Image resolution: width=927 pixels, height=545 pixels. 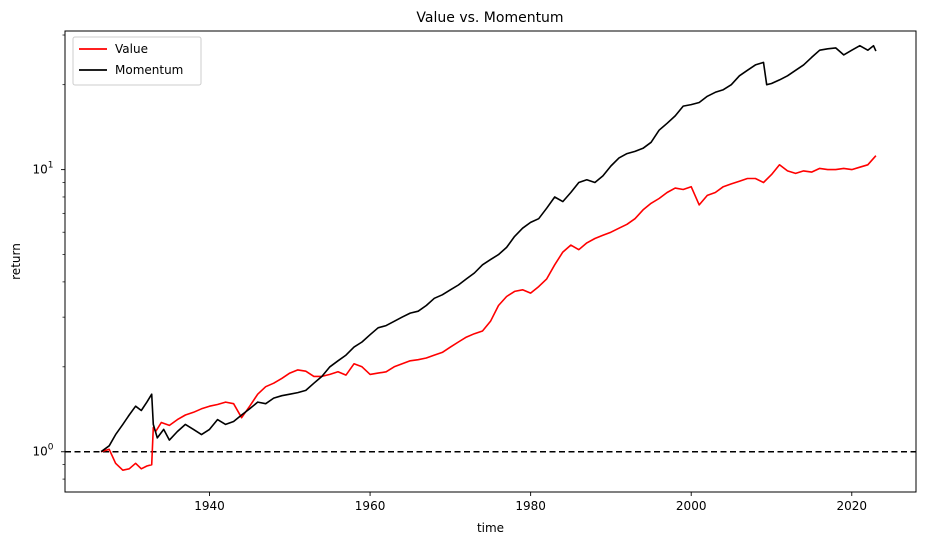 What do you see at coordinates (42, 169) in the screenshot?
I see `y-tick-label: 10¹` at bounding box center [42, 169].